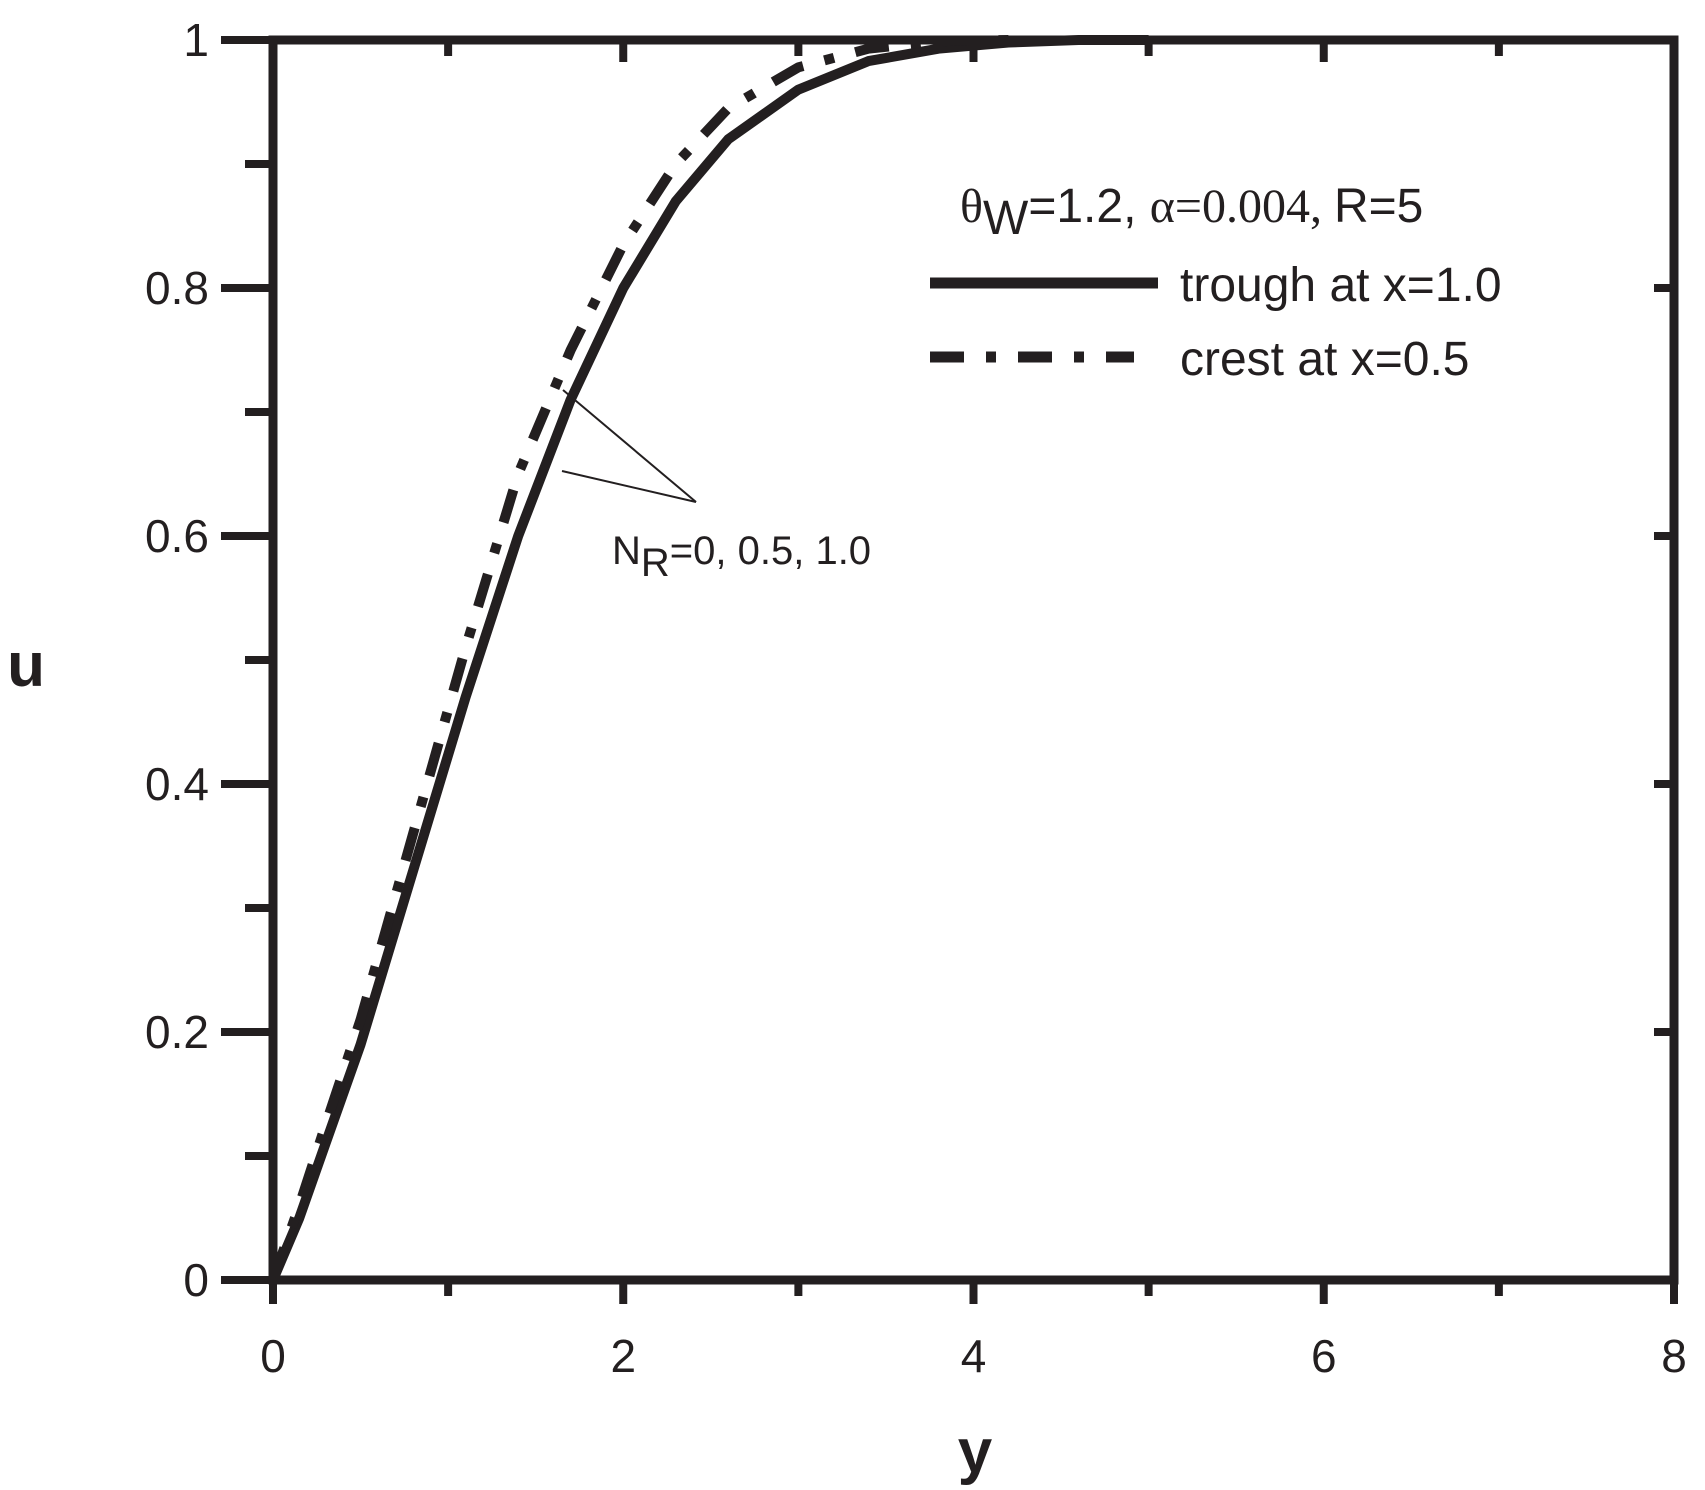 The width and height of the screenshot is (1705, 1490). Describe the element at coordinates (196, 40) in the screenshot. I see `y-tick-label-1: 1` at that location.